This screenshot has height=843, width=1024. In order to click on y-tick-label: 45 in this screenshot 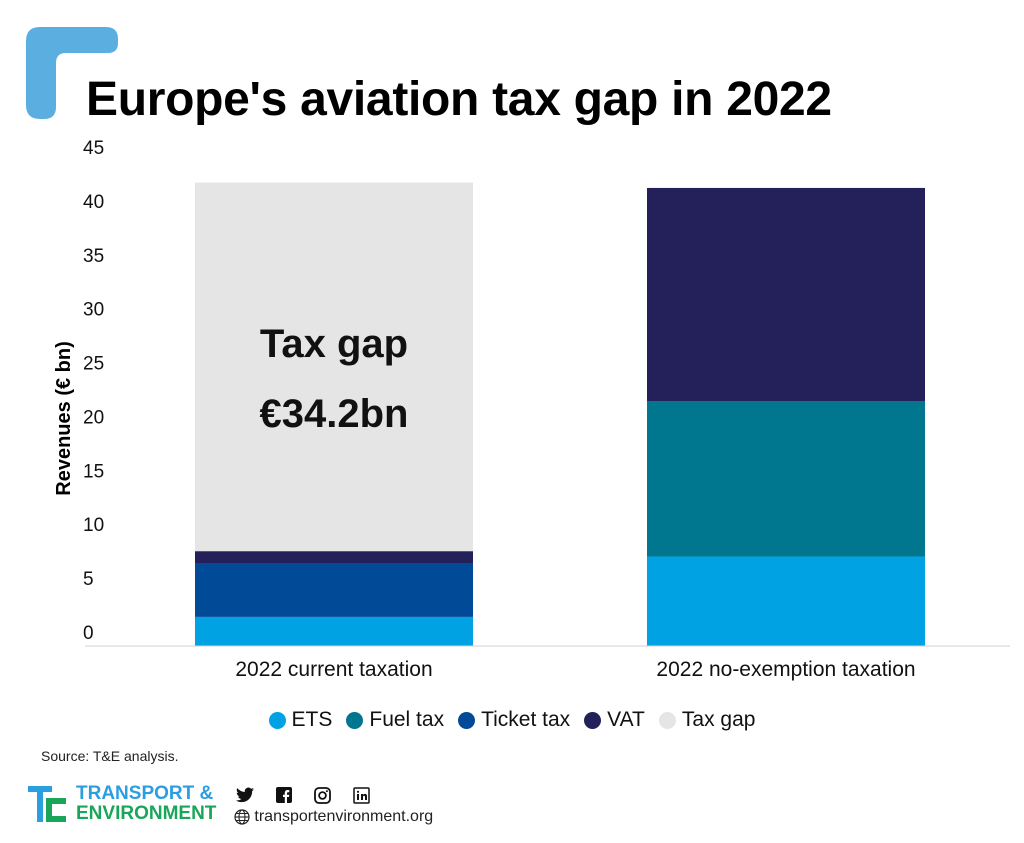, I will do `click(93, 149)`.